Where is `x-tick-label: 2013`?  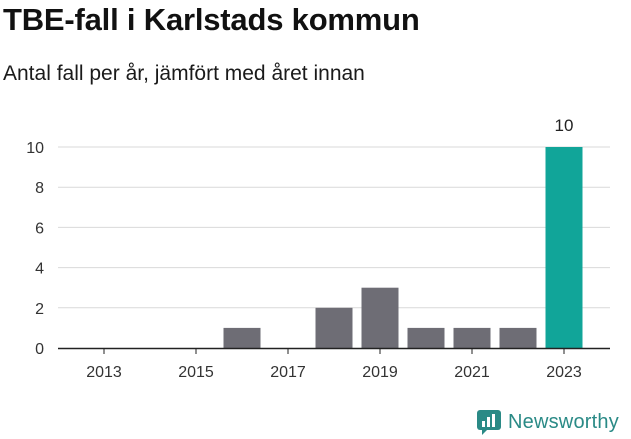 x-tick-label: 2013 is located at coordinates (104, 372).